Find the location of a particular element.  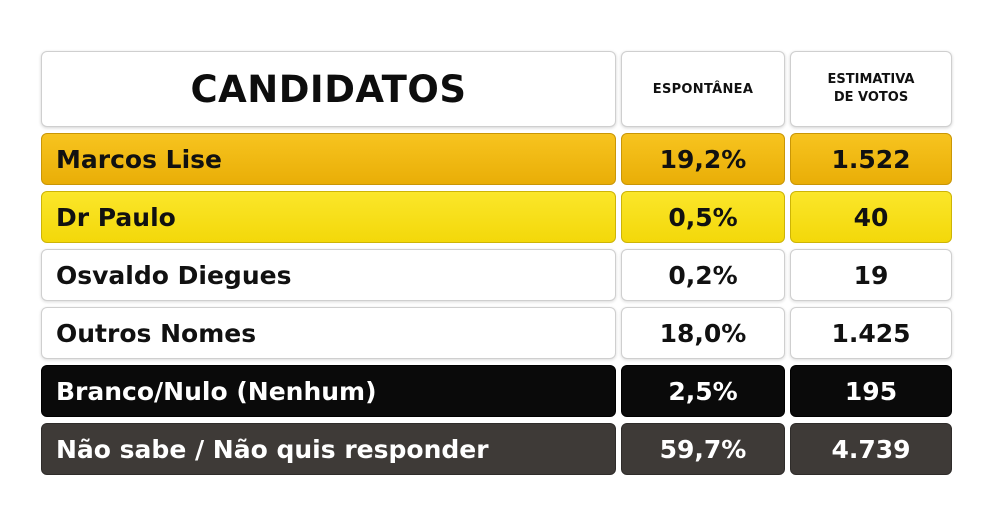

table-row: Branco/Nulo (Nenhum) 2,5% 195 is located at coordinates (496, 391).